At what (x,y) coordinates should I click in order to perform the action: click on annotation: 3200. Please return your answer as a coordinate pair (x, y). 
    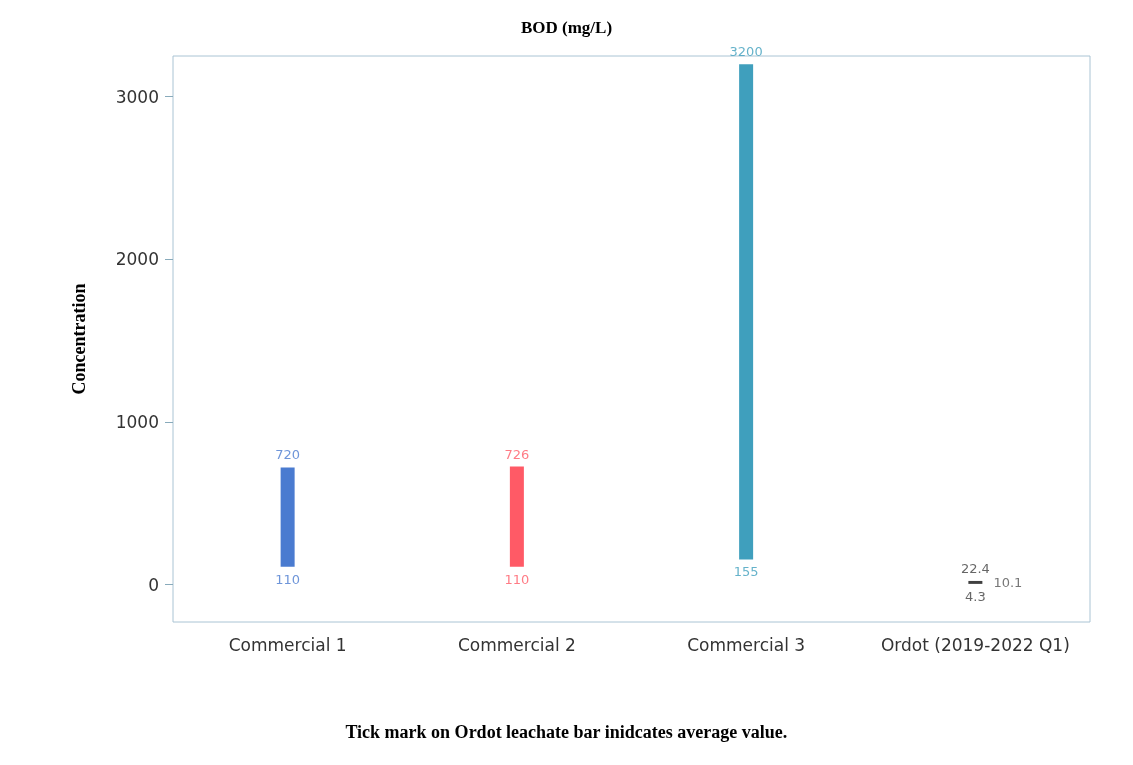
    Looking at the image, I should click on (746, 52).